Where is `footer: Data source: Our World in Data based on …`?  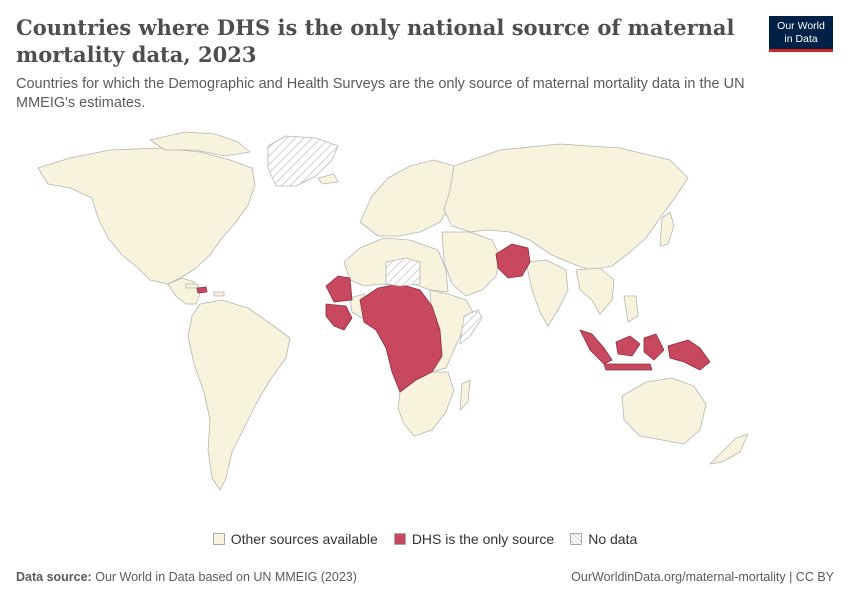 footer: Data source: Our World in Data based on … is located at coordinates (425, 577).